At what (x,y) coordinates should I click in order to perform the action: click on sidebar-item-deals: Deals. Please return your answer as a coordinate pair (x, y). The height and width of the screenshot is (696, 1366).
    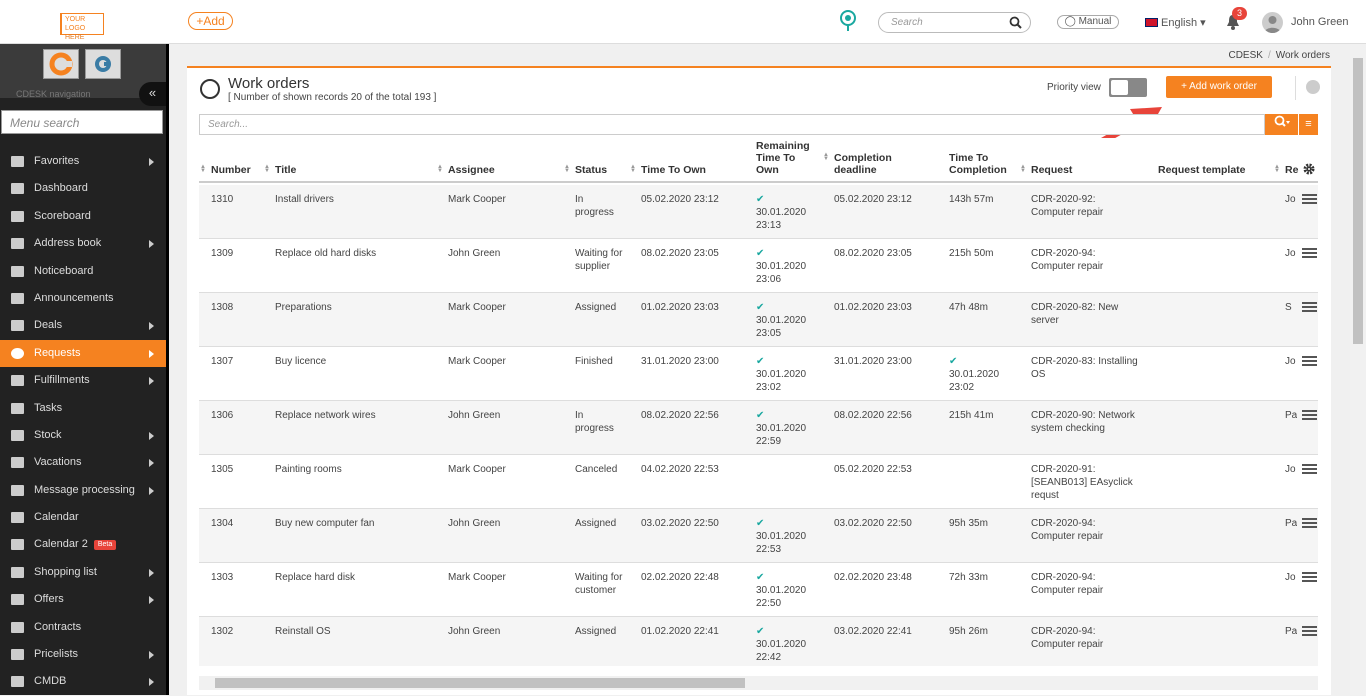
    Looking at the image, I should click on (83, 325).